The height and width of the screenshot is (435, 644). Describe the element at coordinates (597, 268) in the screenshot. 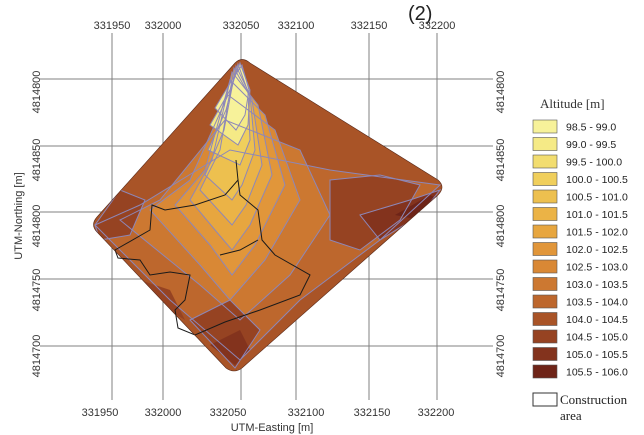

I see `legend-label: 102.5 - 103.0` at that location.